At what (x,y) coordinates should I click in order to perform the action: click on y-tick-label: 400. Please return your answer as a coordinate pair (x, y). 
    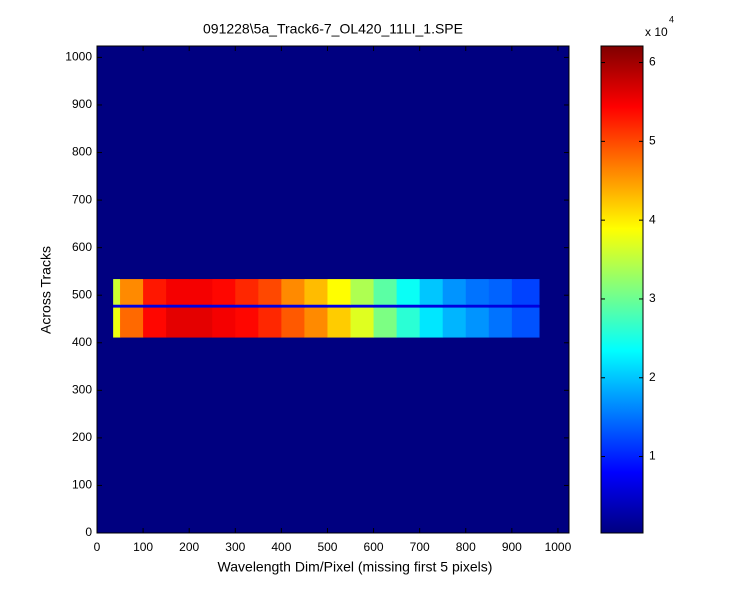
    Looking at the image, I should click on (82, 342).